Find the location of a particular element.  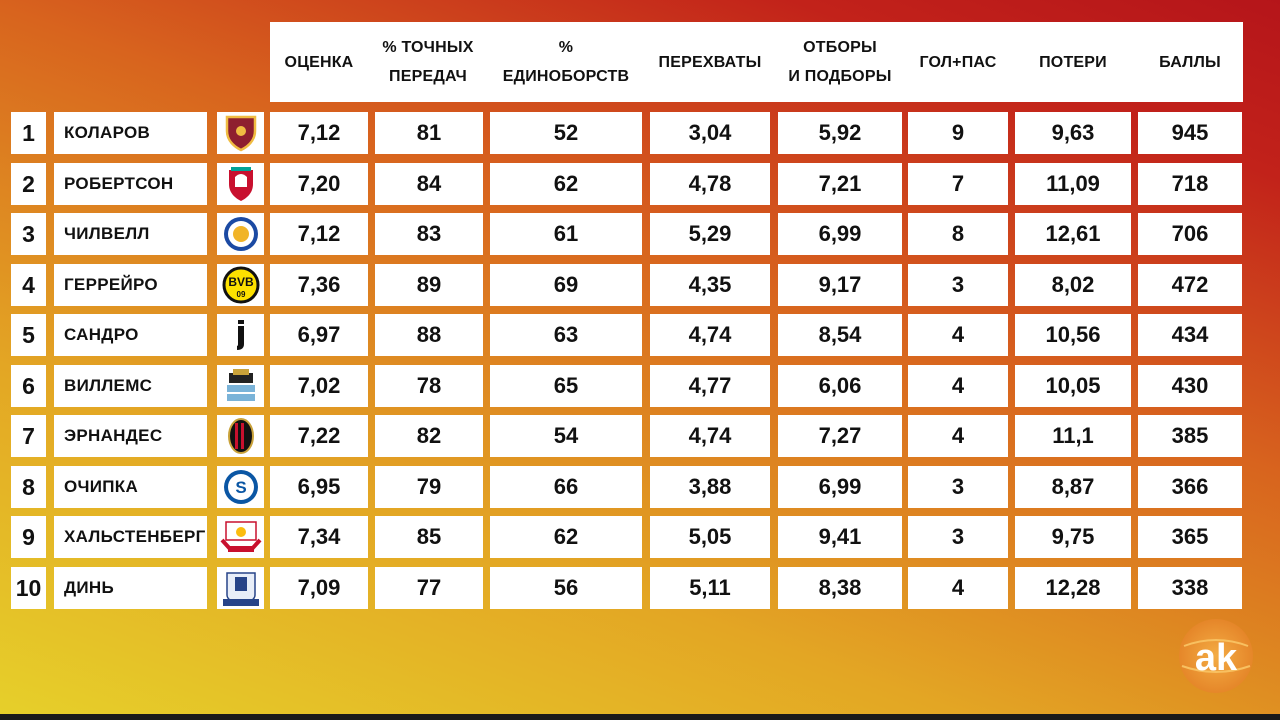

stat-cell: 8 is located at coordinates (958, 234).